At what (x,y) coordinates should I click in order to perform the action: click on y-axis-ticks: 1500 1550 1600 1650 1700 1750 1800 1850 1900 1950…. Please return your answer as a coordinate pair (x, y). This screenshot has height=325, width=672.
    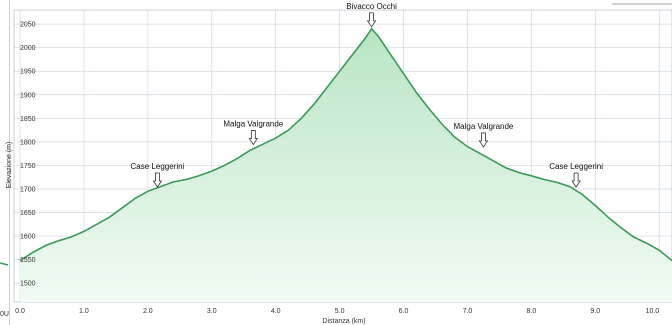
    Looking at the image, I should click on (28, 155).